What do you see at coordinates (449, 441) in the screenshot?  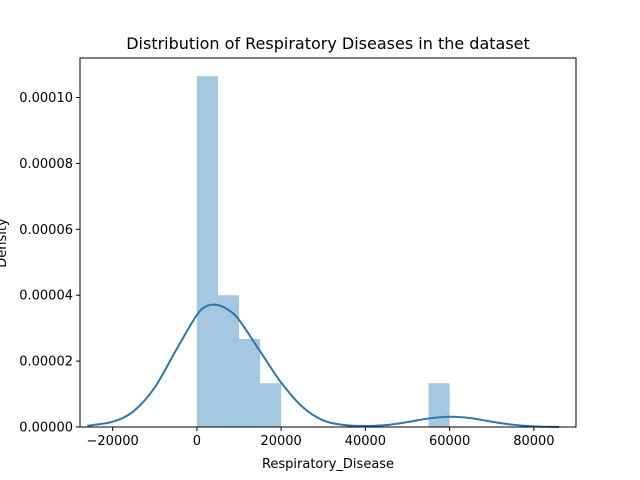 I see `x-tick-label: 60000` at bounding box center [449, 441].